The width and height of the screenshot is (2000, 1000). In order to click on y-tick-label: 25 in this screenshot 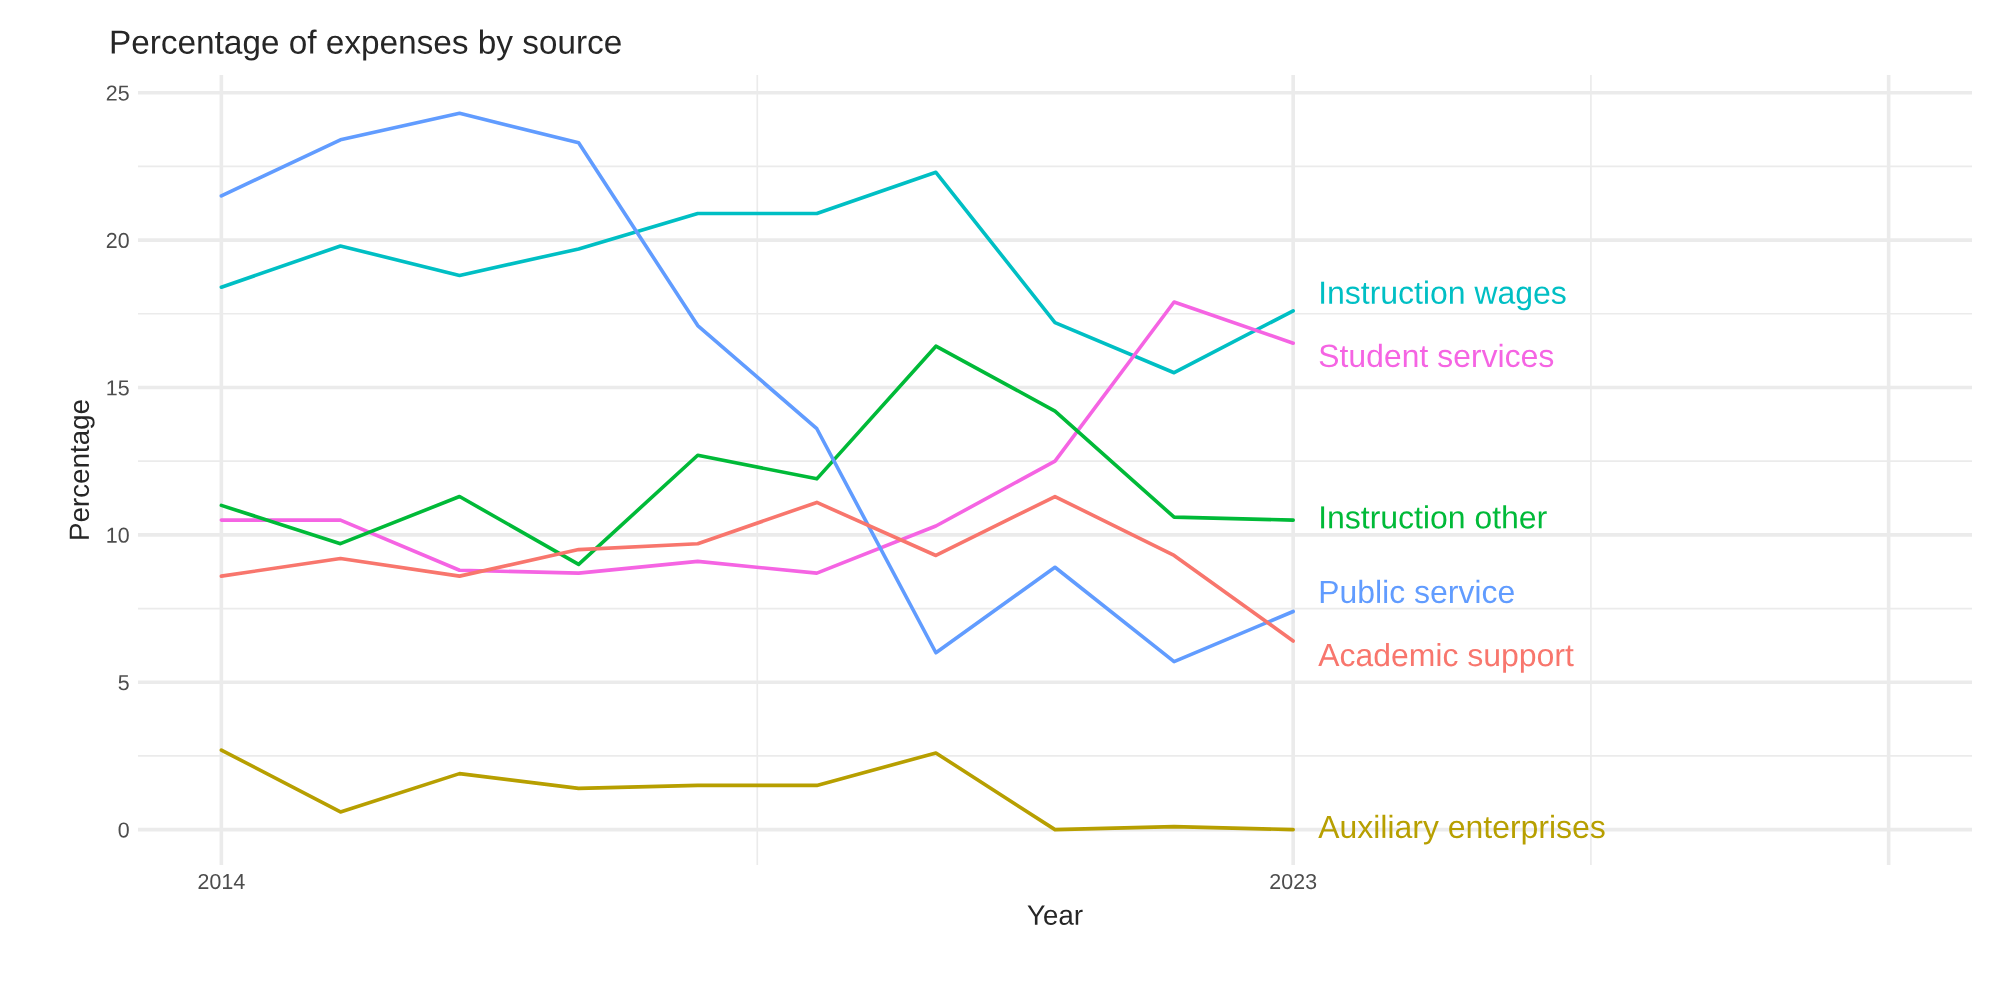, I will do `click(117, 93)`.